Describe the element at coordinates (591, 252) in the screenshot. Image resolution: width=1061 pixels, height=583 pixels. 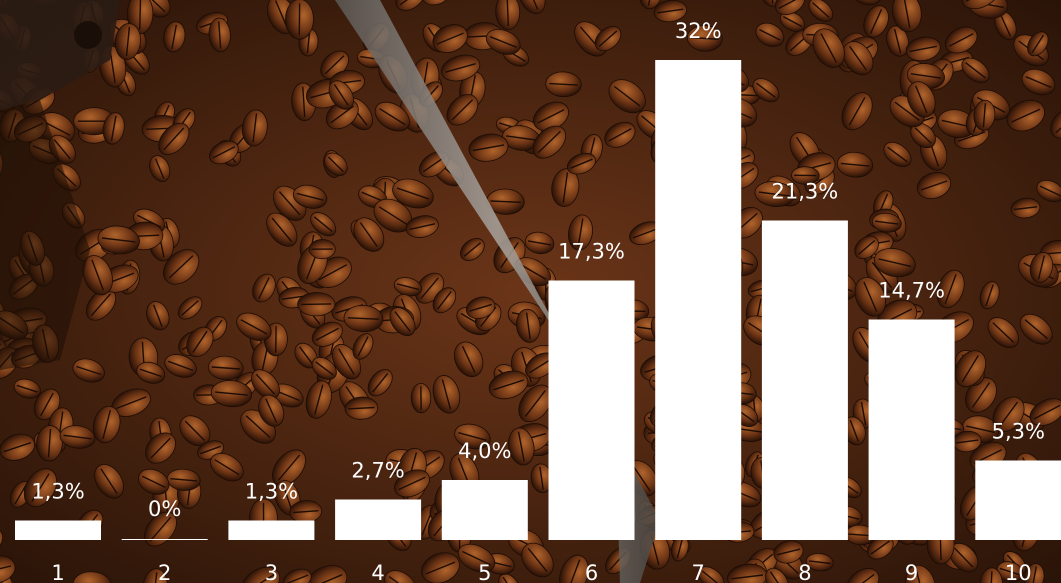
I see `value-label-6: 17,3%` at that location.